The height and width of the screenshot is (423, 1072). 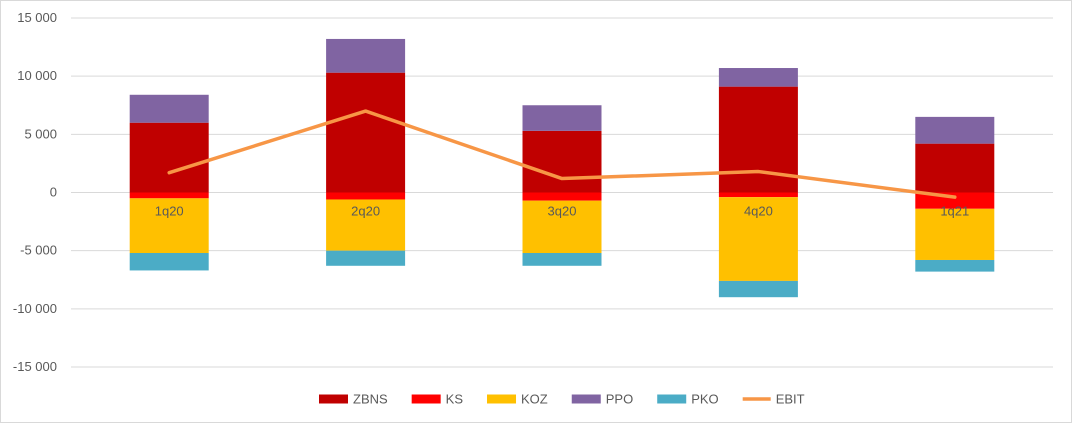 What do you see at coordinates (37, 75) in the screenshot?
I see `y-tick-label: 10 000` at bounding box center [37, 75].